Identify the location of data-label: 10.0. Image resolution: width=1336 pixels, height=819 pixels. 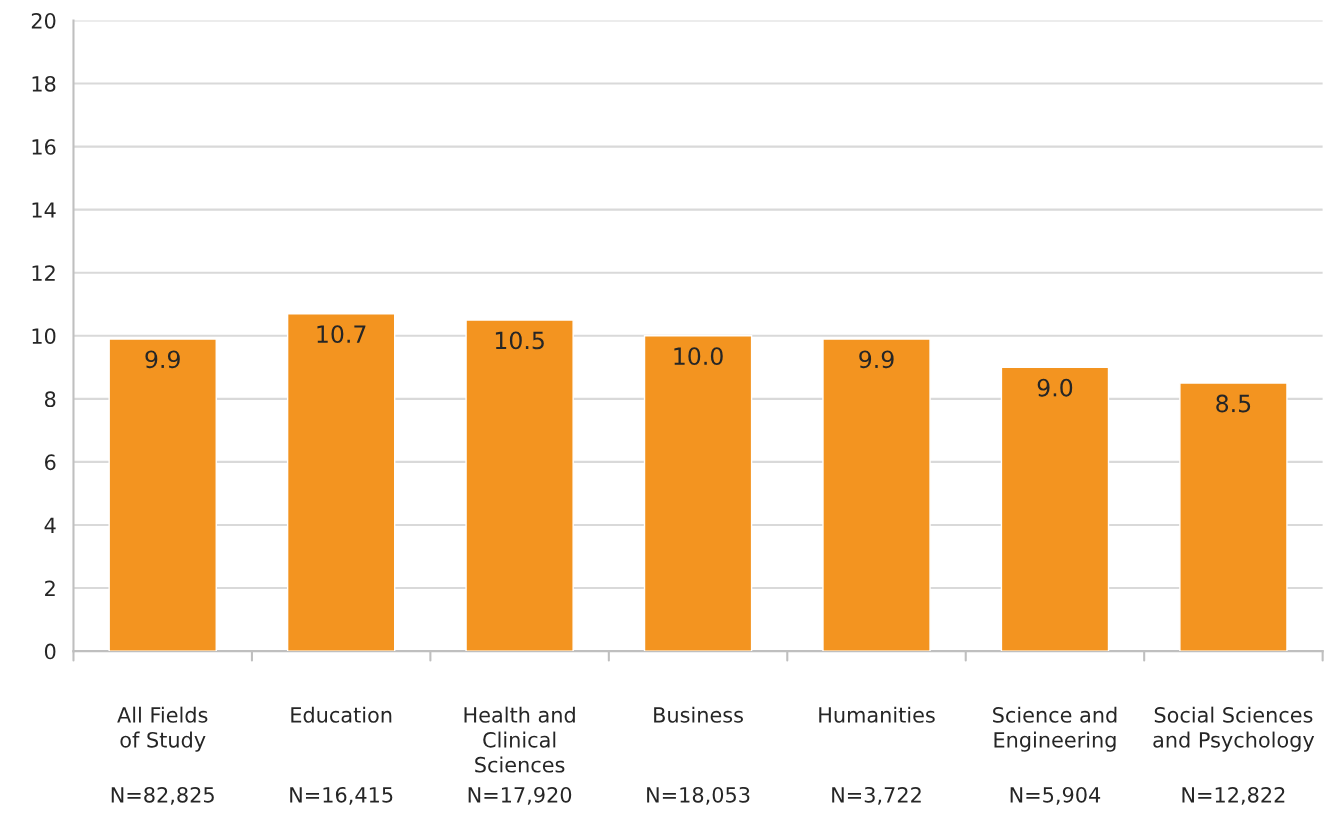
(698, 356).